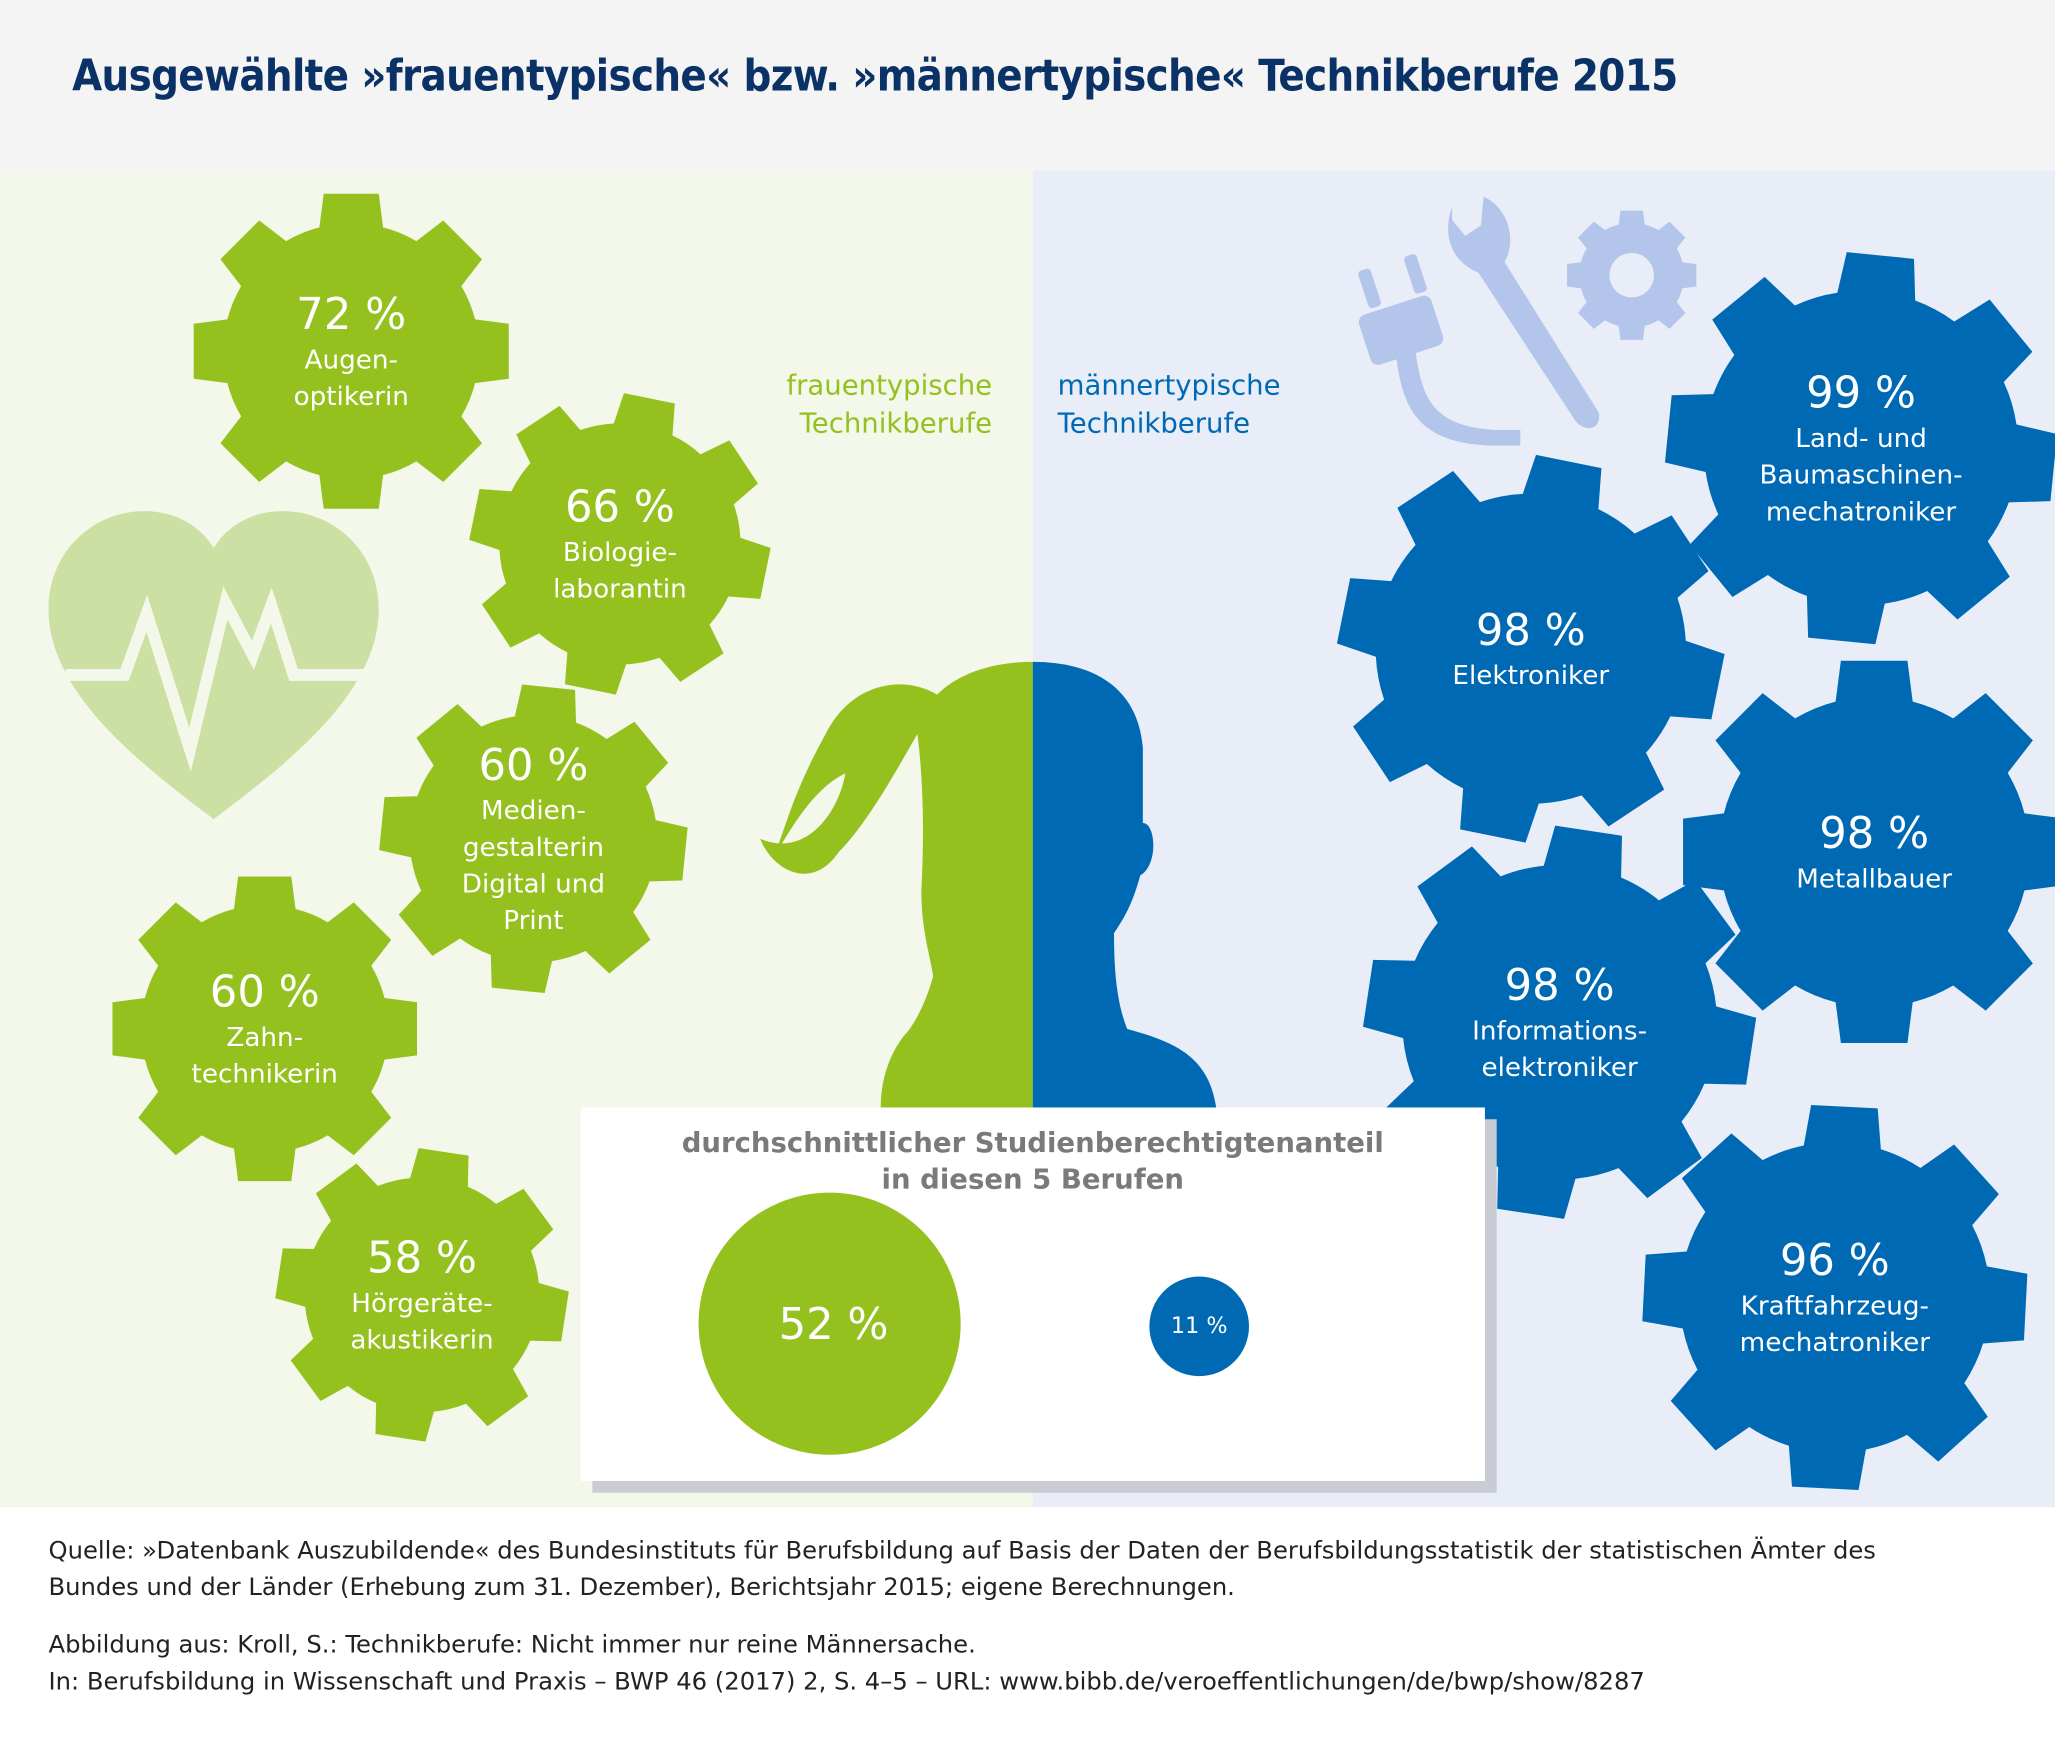 This screenshot has height=1738, width=2055. Describe the element at coordinates (1559, 1067) in the screenshot. I see `profession-name-line: elektroniker` at that location.